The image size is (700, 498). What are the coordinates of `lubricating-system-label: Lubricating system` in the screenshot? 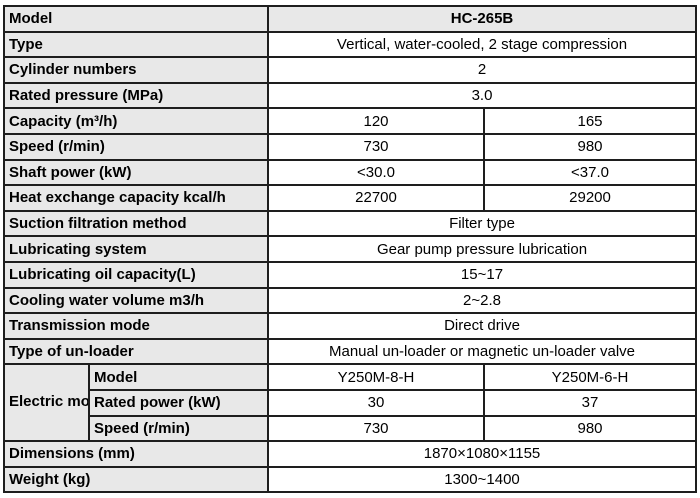 It's located at (136, 249).